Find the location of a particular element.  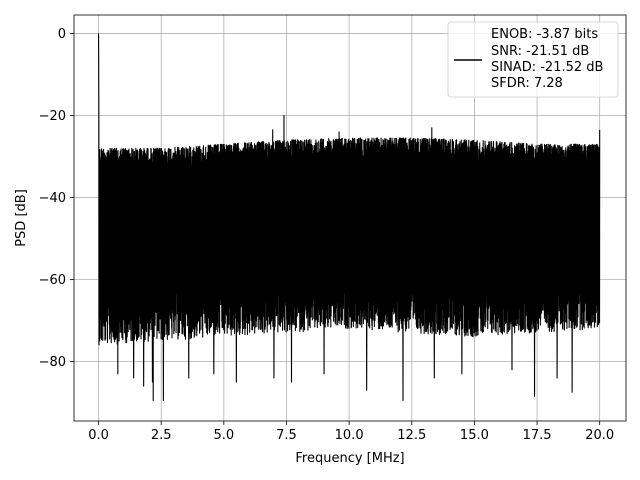

x-tick-label: 2.5 is located at coordinates (161, 435).